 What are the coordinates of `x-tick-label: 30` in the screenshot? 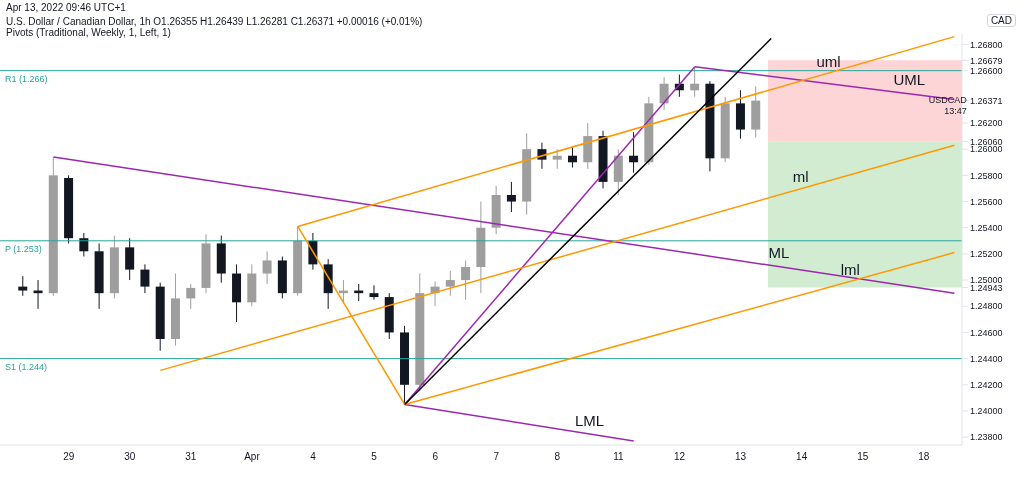 It's located at (130, 457).